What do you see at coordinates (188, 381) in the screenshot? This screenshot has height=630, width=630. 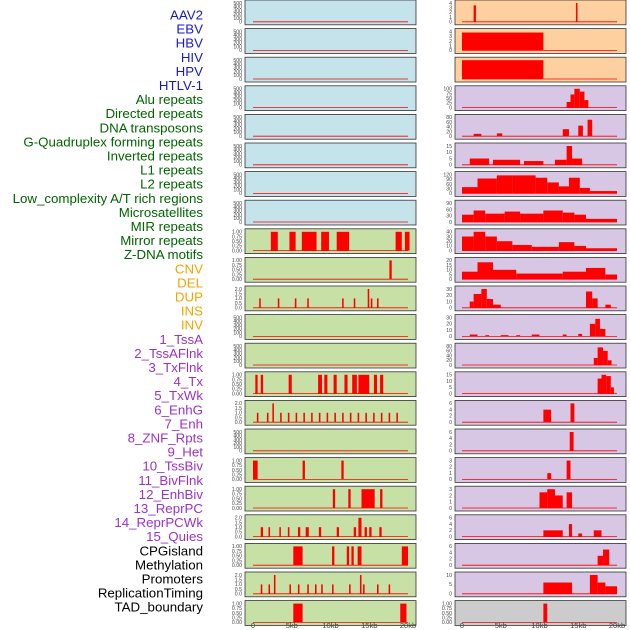 I see `label-4-tx: 4_Tx` at bounding box center [188, 381].